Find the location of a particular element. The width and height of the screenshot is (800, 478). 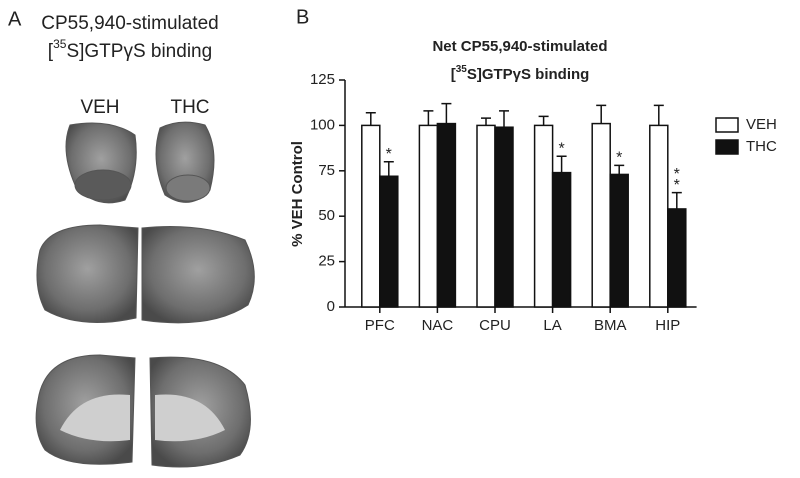

x-tick-label: CPU is located at coordinates (495, 325).